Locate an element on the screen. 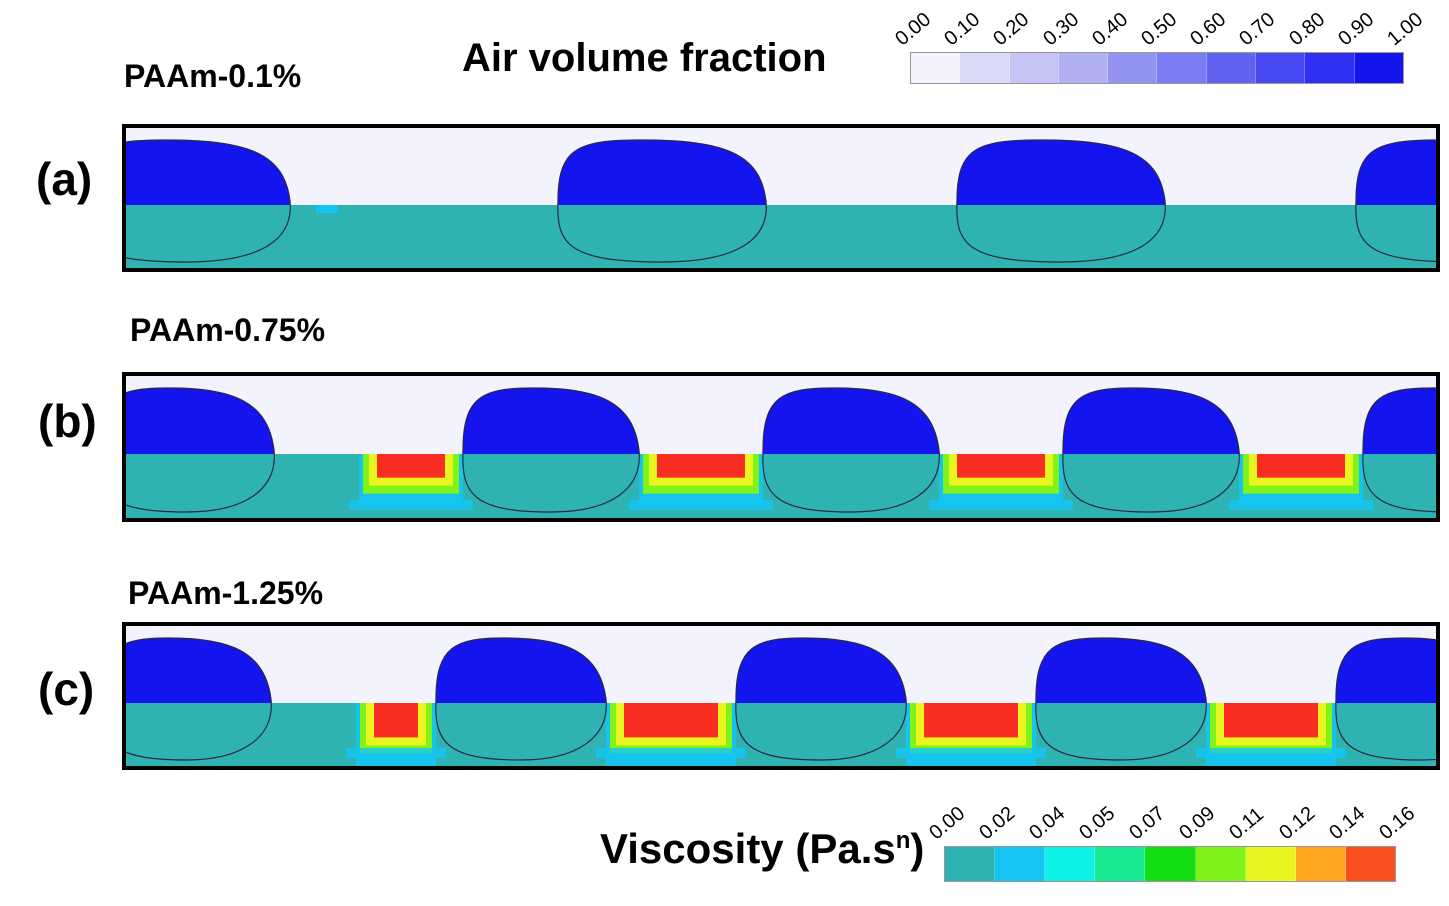 The width and height of the screenshot is (1449, 906). wake-streak is located at coordinates (327, 209).